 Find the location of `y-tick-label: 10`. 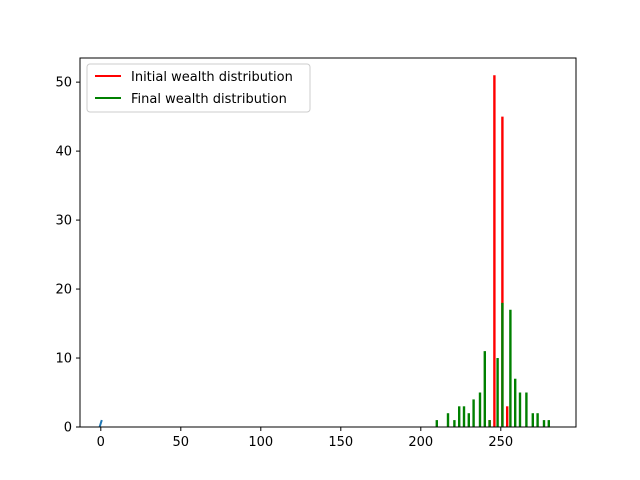

y-tick-label: 10 is located at coordinates (63, 359).